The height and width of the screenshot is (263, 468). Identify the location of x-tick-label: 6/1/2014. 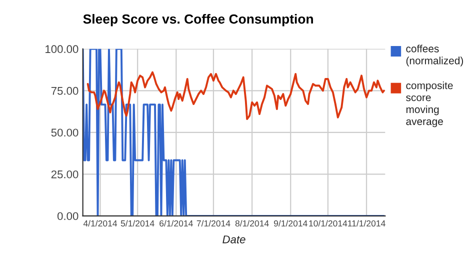
(176, 223).